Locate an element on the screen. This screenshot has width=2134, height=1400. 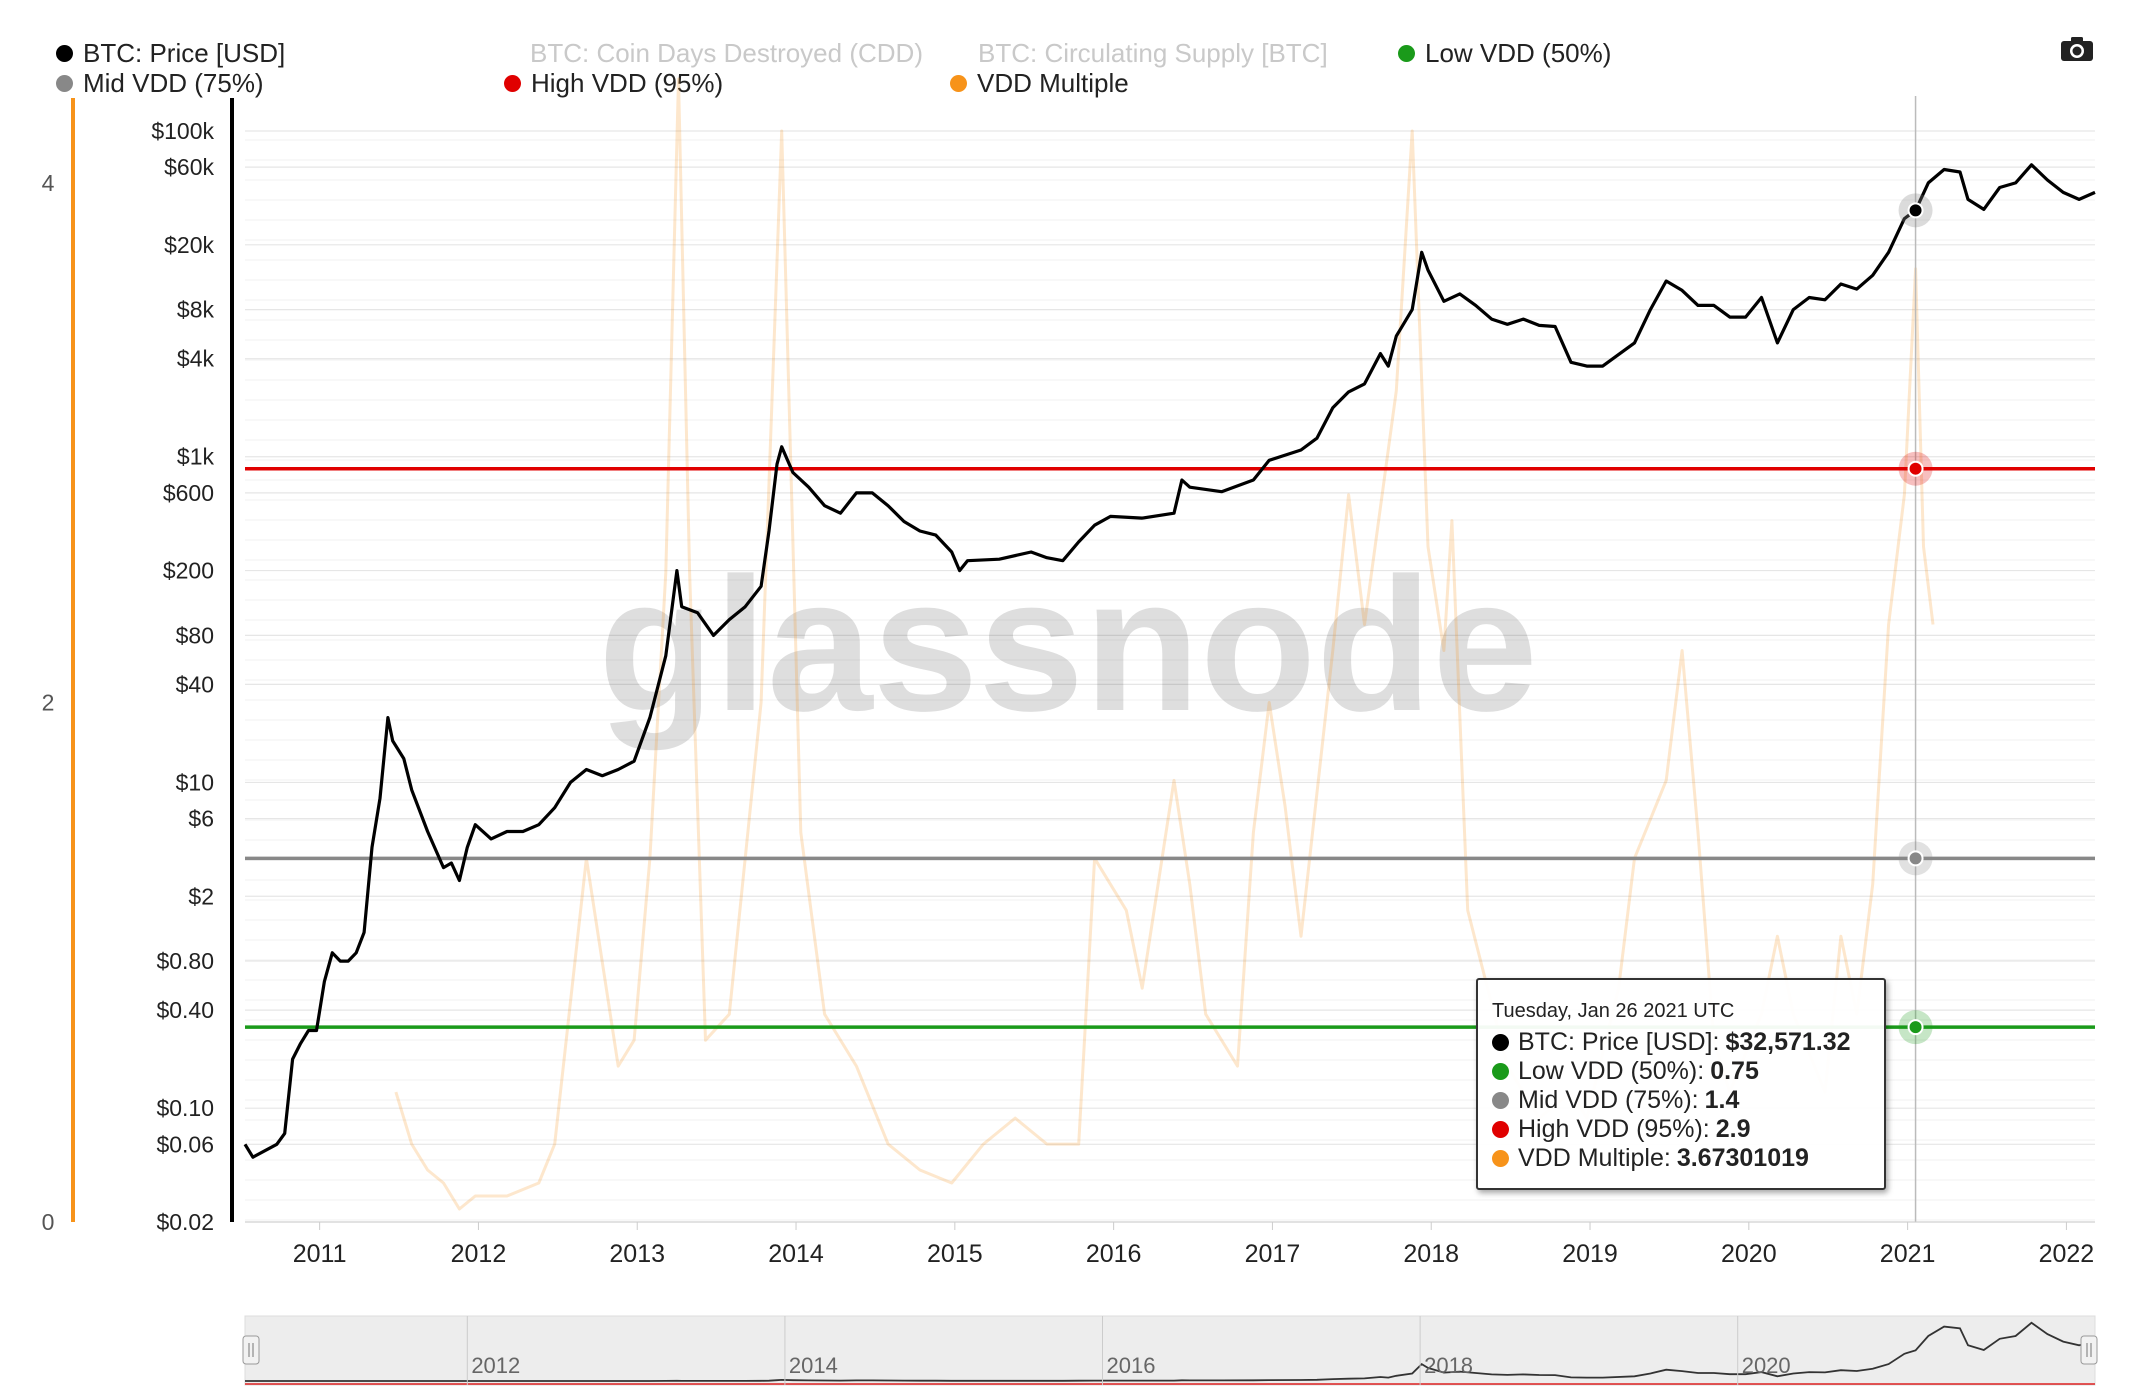
y-tick-label: $10 is located at coordinates (195, 782).